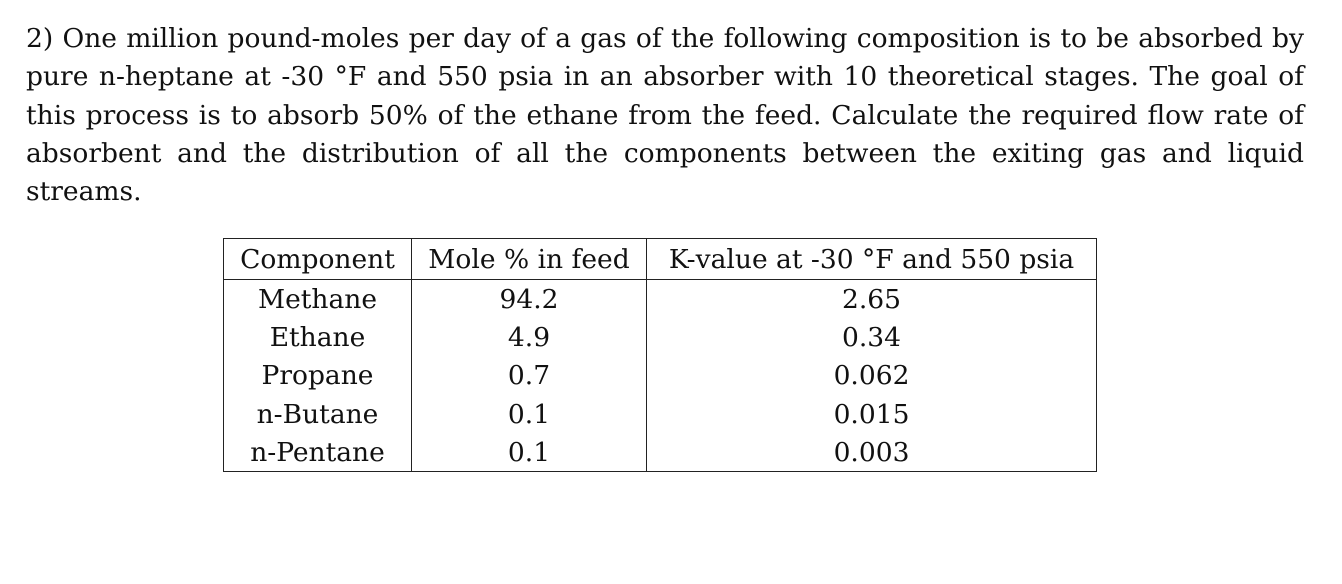 This screenshot has width=1342, height=584. Describe the element at coordinates (529, 337) in the screenshot. I see `cell-mole-percent: 4.9` at that location.